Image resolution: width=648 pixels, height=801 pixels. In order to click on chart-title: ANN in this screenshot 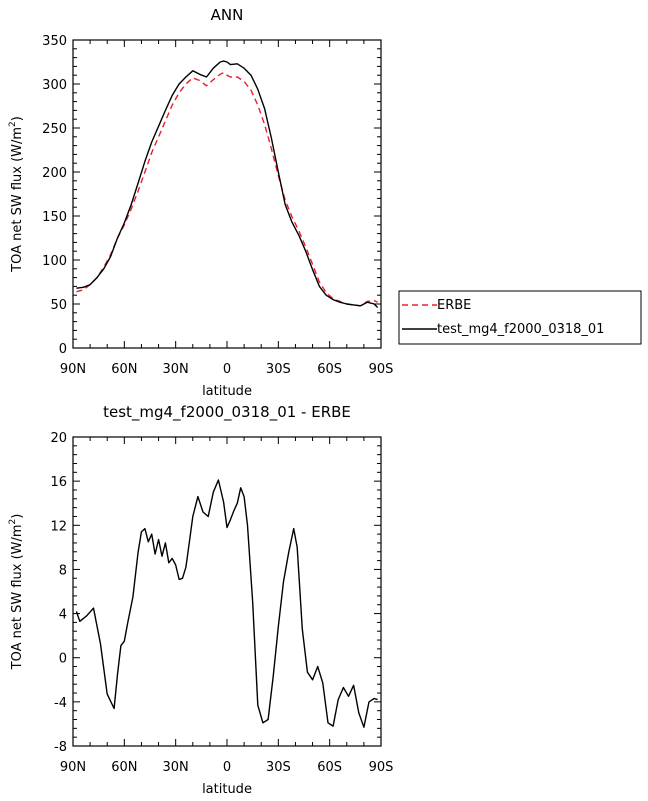, I will do `click(227, 15)`.